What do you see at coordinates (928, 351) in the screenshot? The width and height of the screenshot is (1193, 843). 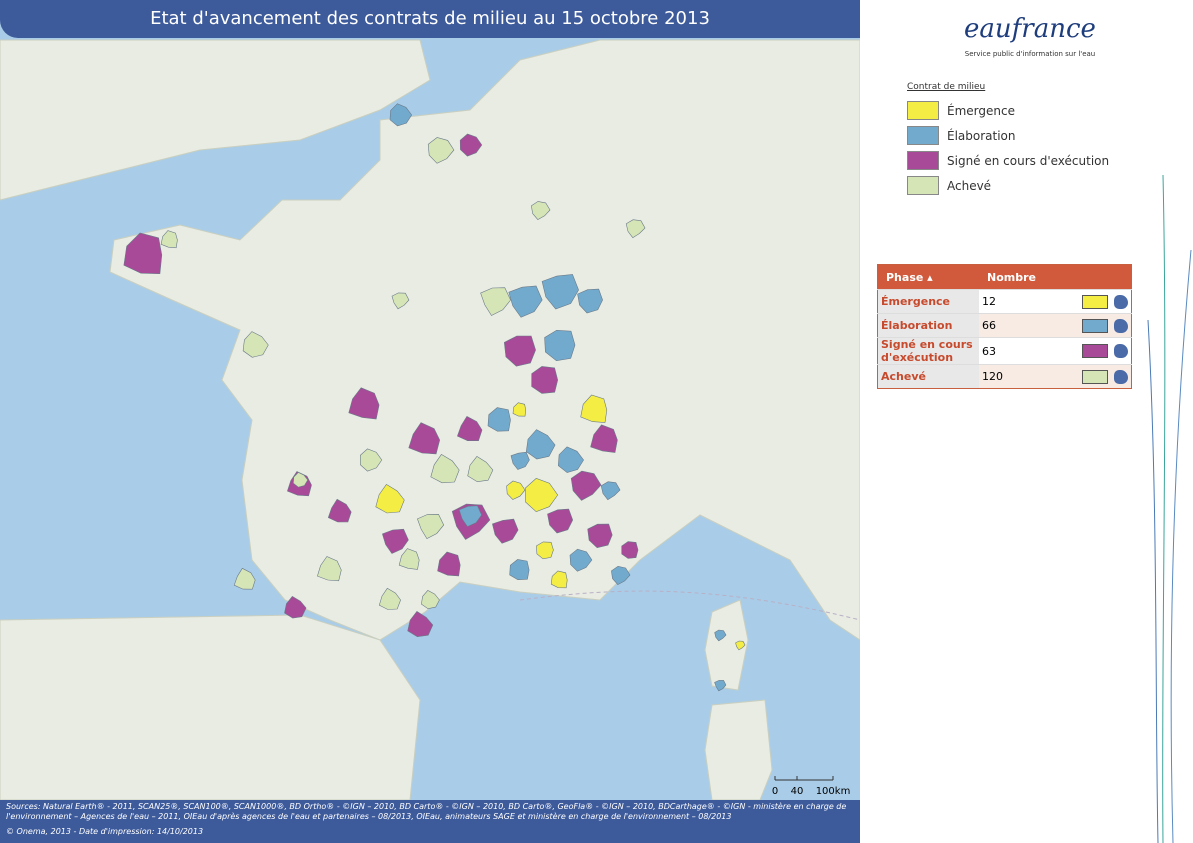 I see `phase-cell: Signé en cours d'exécution` at bounding box center [928, 351].